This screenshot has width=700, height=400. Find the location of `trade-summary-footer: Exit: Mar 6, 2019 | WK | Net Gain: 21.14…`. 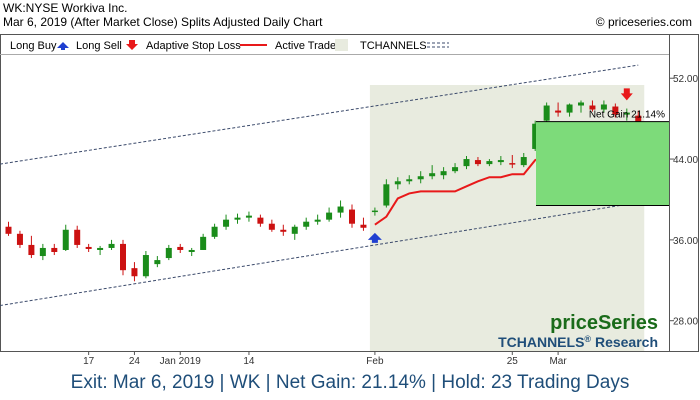

trade-summary-footer: Exit: Mar 6, 2019 | WK | Net Gain: 21.14… is located at coordinates (350, 382).